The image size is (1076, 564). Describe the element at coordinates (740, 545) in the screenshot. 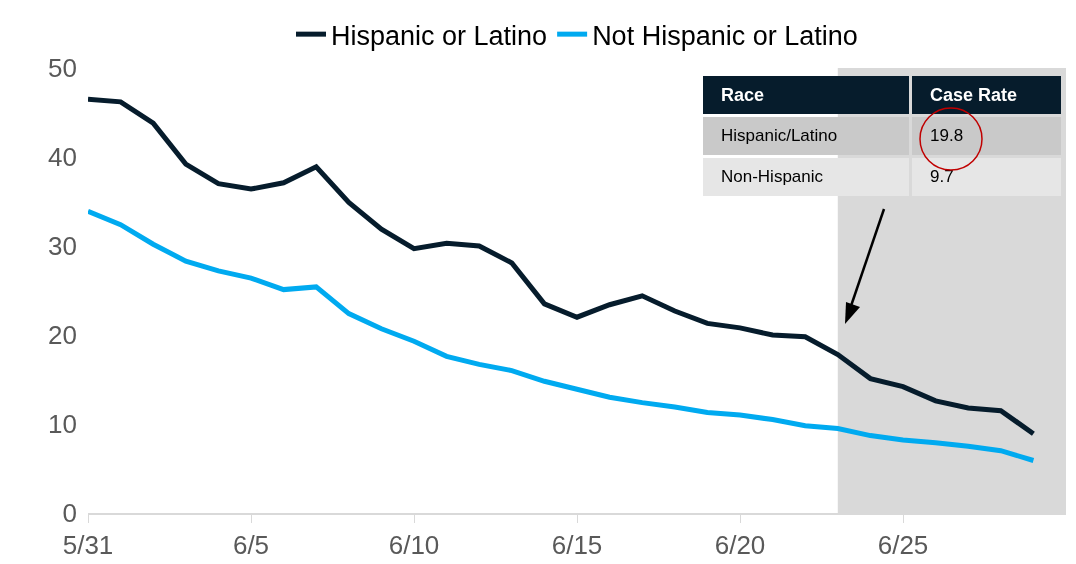

I see `x-tick-label: 6/20` at that location.